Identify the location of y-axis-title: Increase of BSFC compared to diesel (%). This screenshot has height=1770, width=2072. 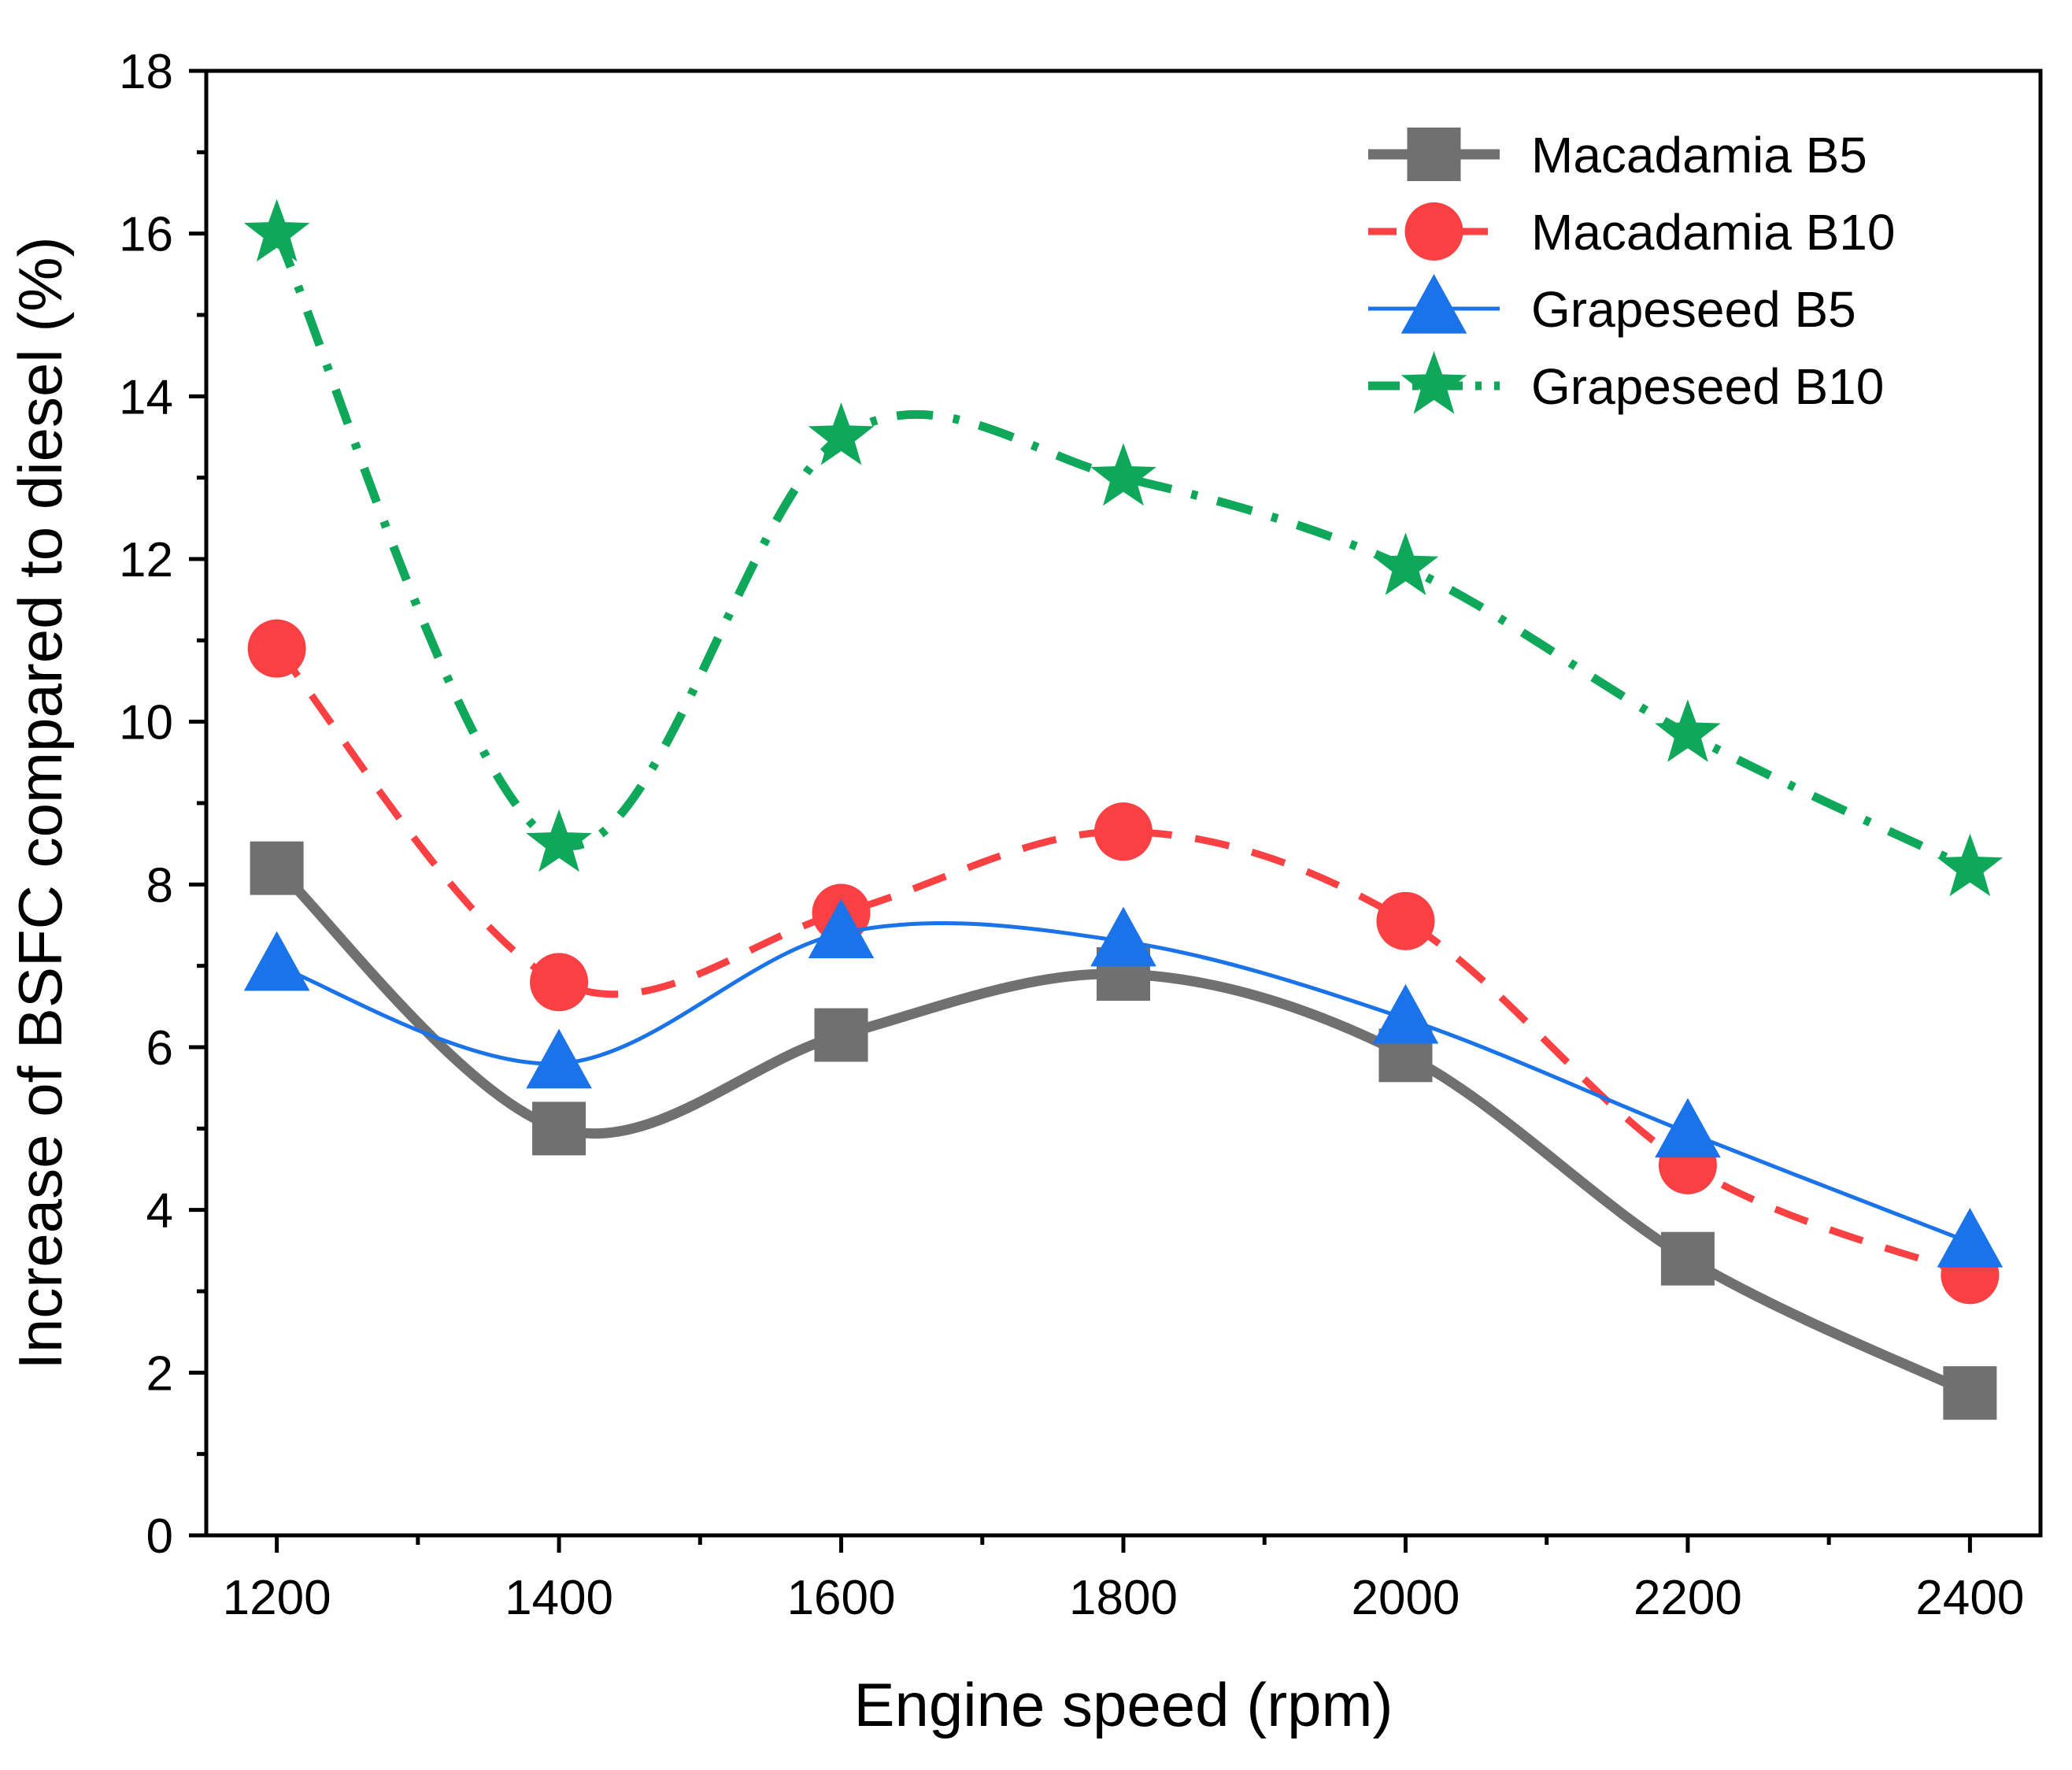
(40, 803).